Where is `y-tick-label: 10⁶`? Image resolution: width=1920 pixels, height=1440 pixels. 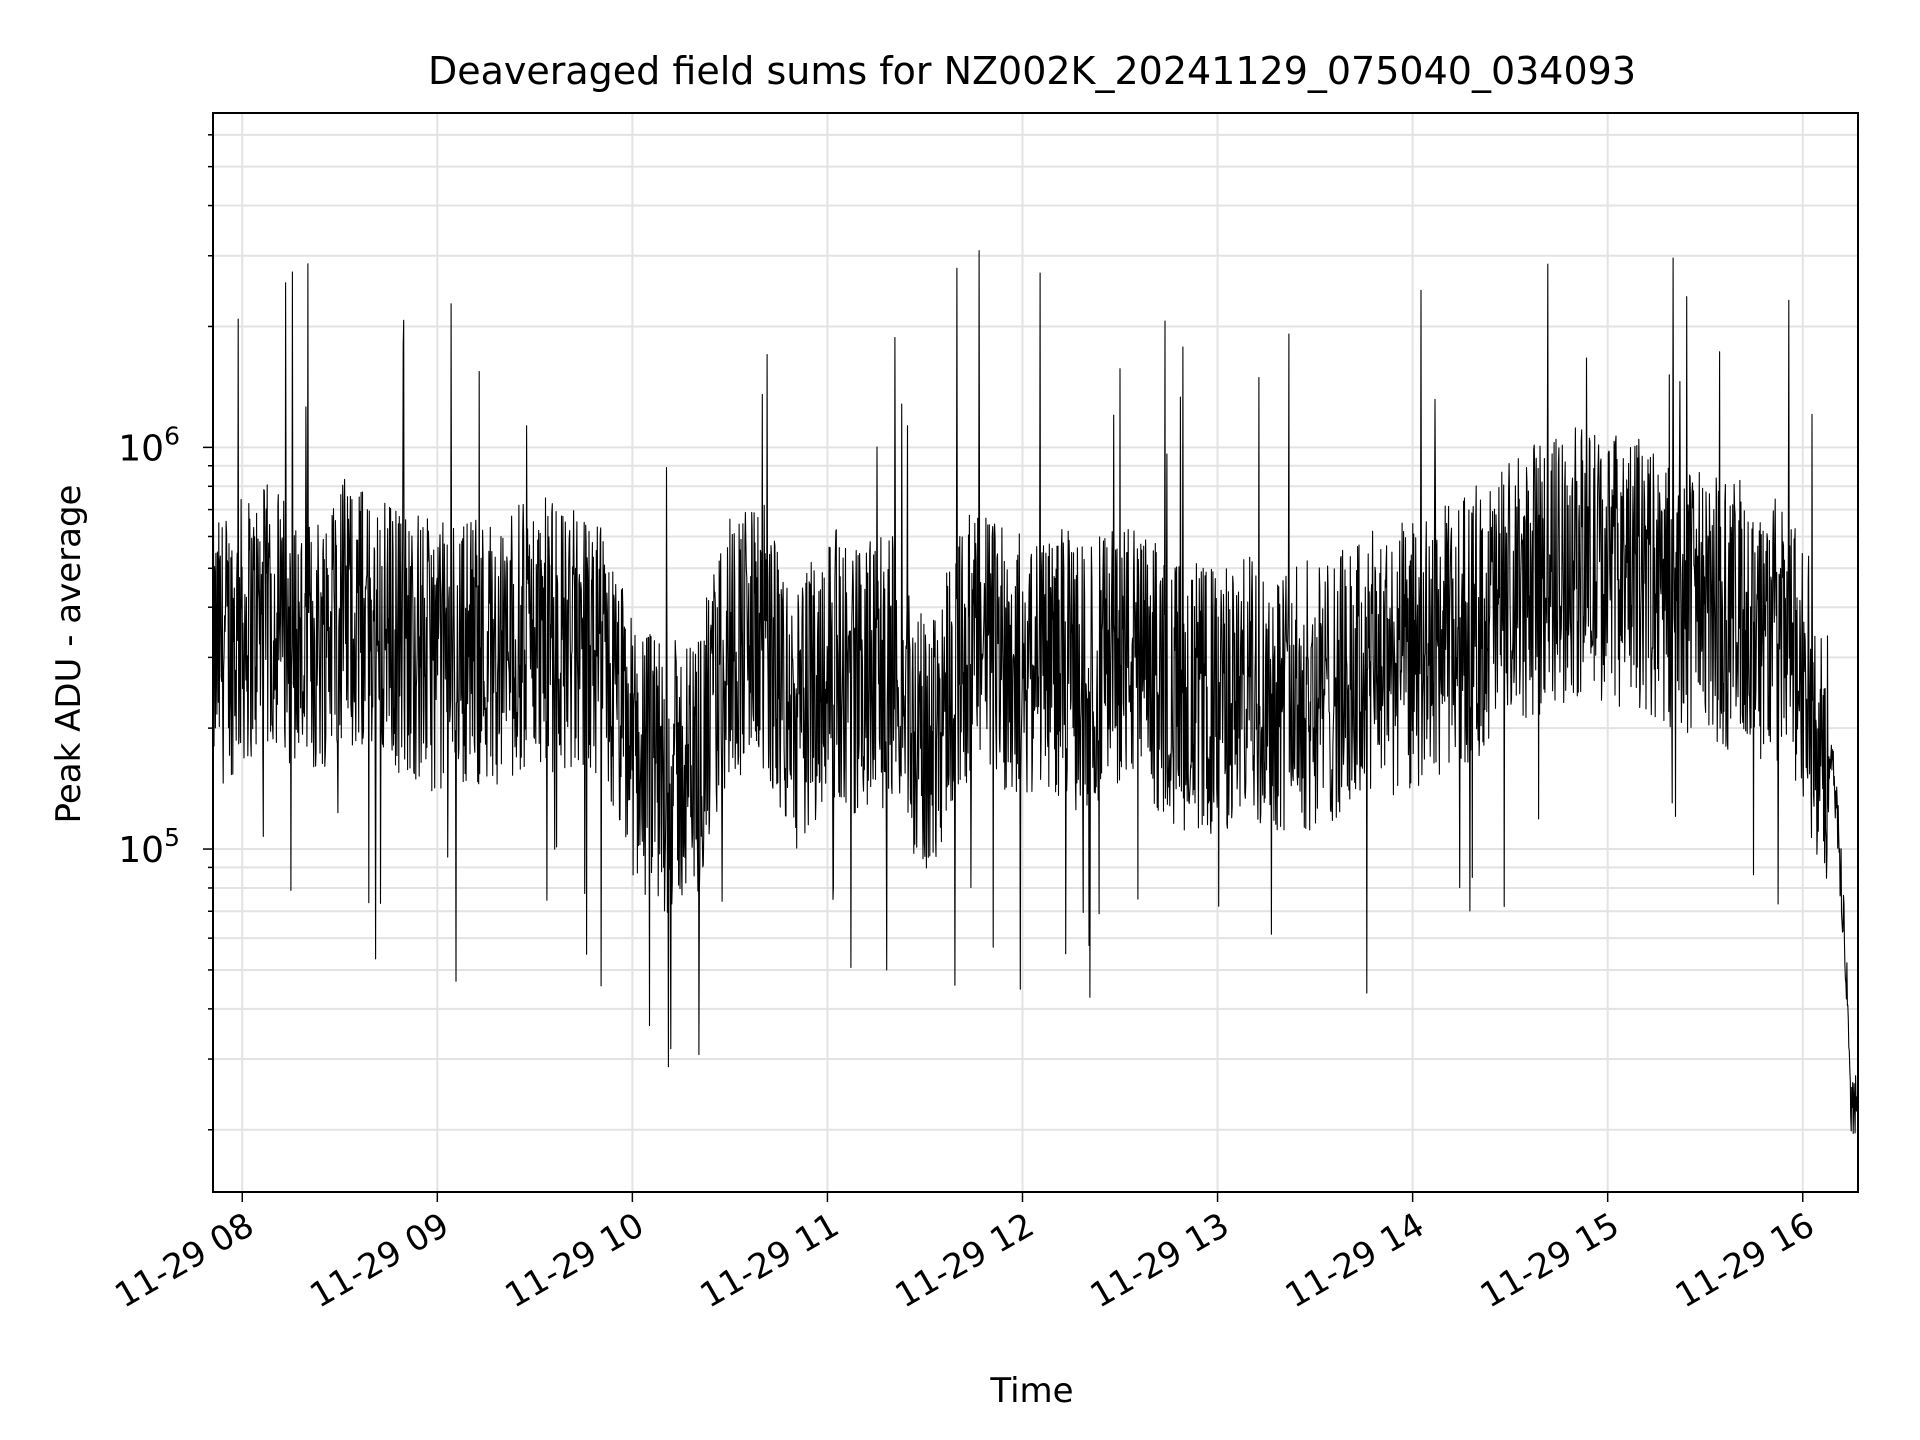
y-tick-label: 10⁶ is located at coordinates (149, 445).